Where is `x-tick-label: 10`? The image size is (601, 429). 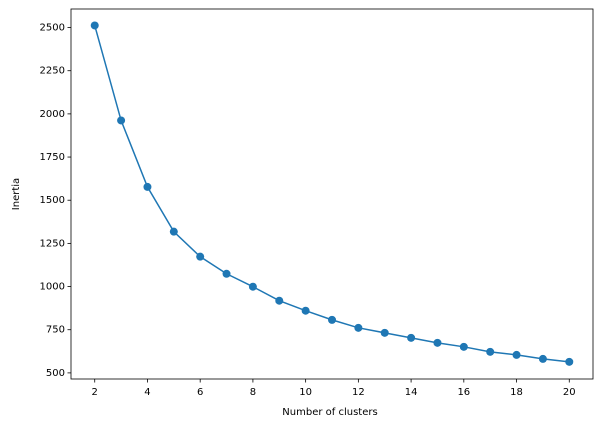 x-tick-label: 10 is located at coordinates (305, 392).